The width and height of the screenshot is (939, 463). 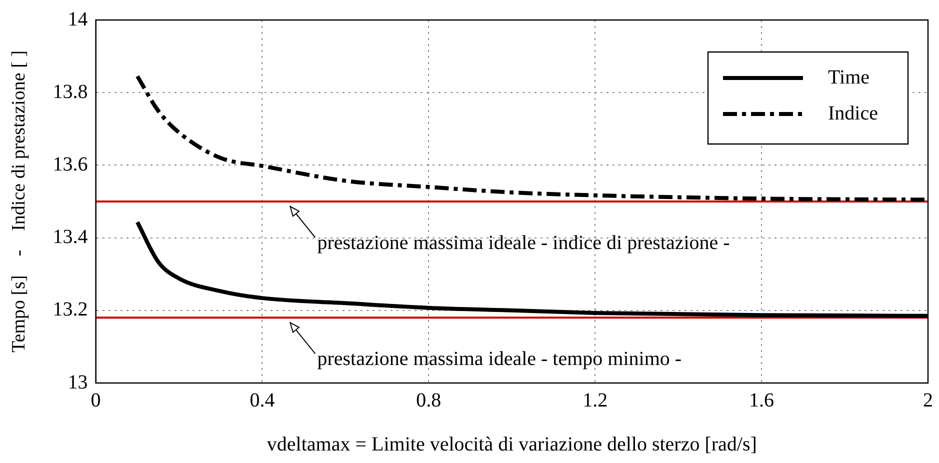 I want to click on x-tick-label: 1.2, so click(x=595, y=400).